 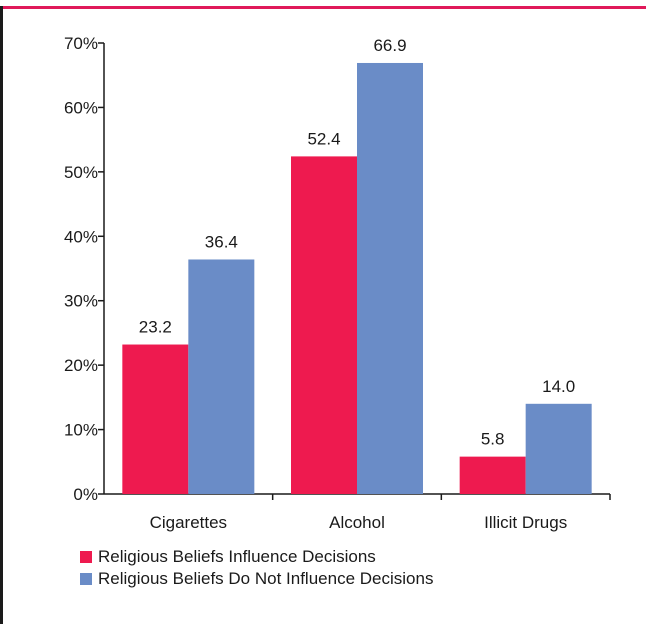 I want to click on y-tick-label: 20%, so click(x=81, y=365).